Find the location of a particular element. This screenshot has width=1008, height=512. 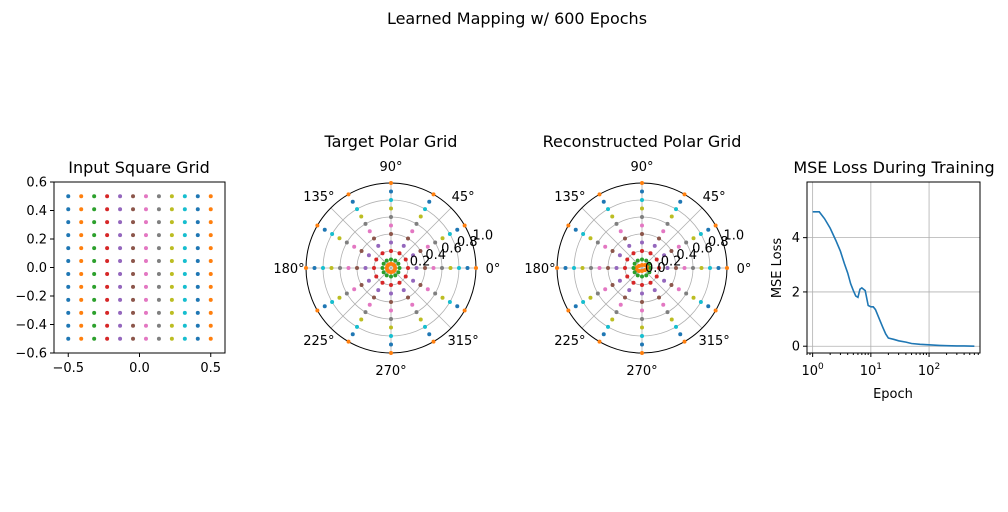

loss-xtick-label: 100 is located at coordinates (813, 370).